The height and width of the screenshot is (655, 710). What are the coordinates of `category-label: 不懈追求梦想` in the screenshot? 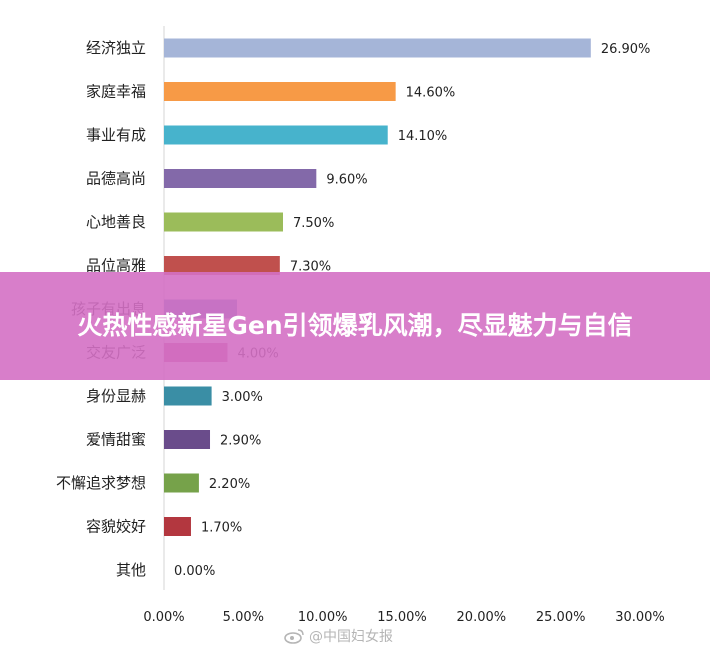 It's located at (101, 483).